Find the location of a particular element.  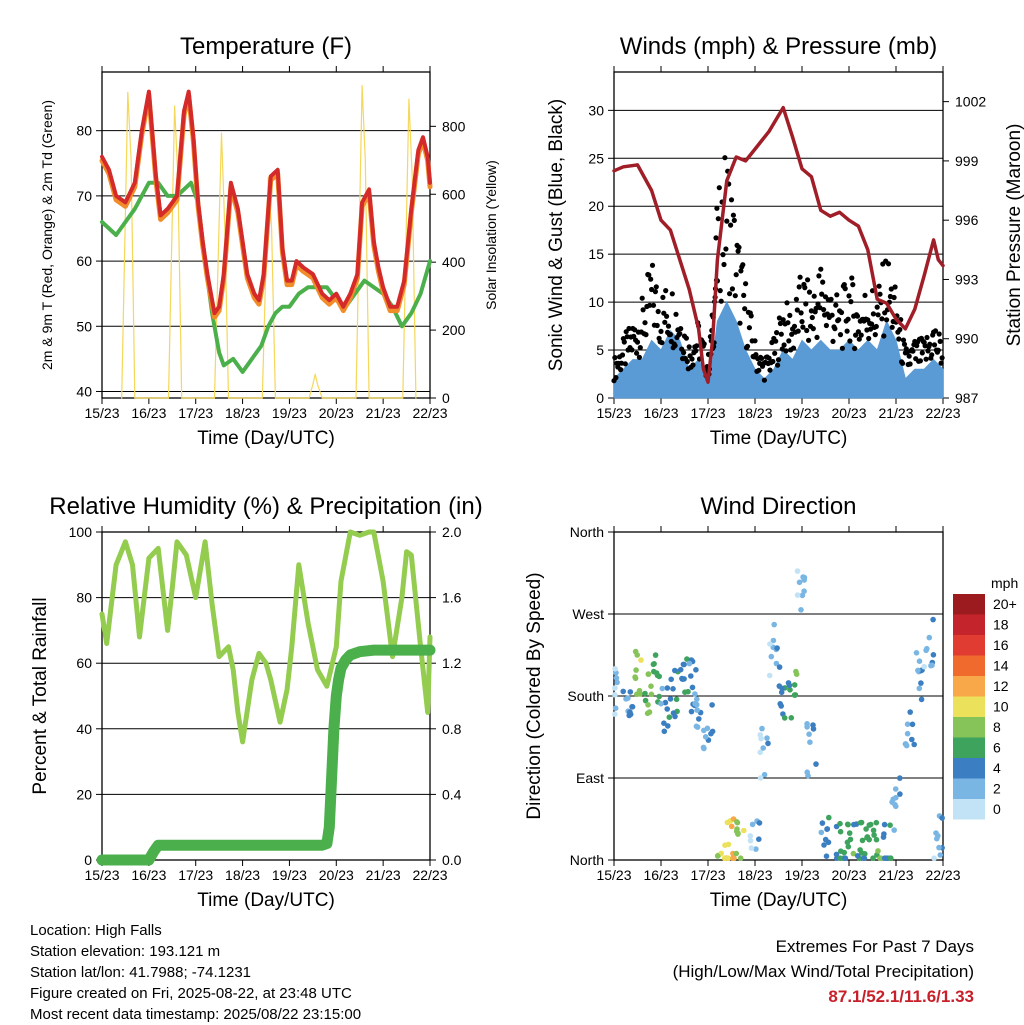

x-tick-label: 21/23 is located at coordinates (383, 413).